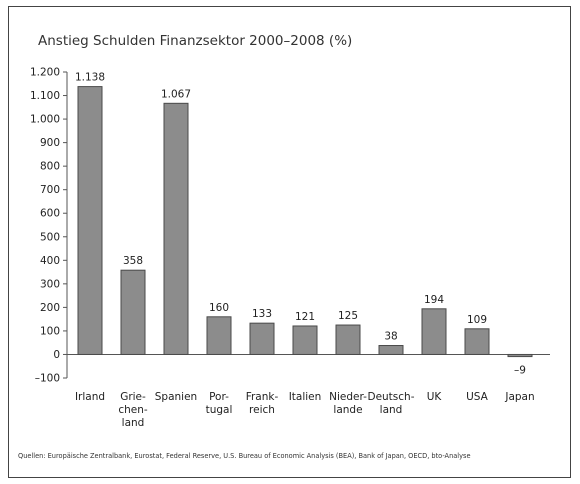 This screenshot has height=484, width=580. Describe the element at coordinates (262, 314) in the screenshot. I see `data-label: 133` at that location.